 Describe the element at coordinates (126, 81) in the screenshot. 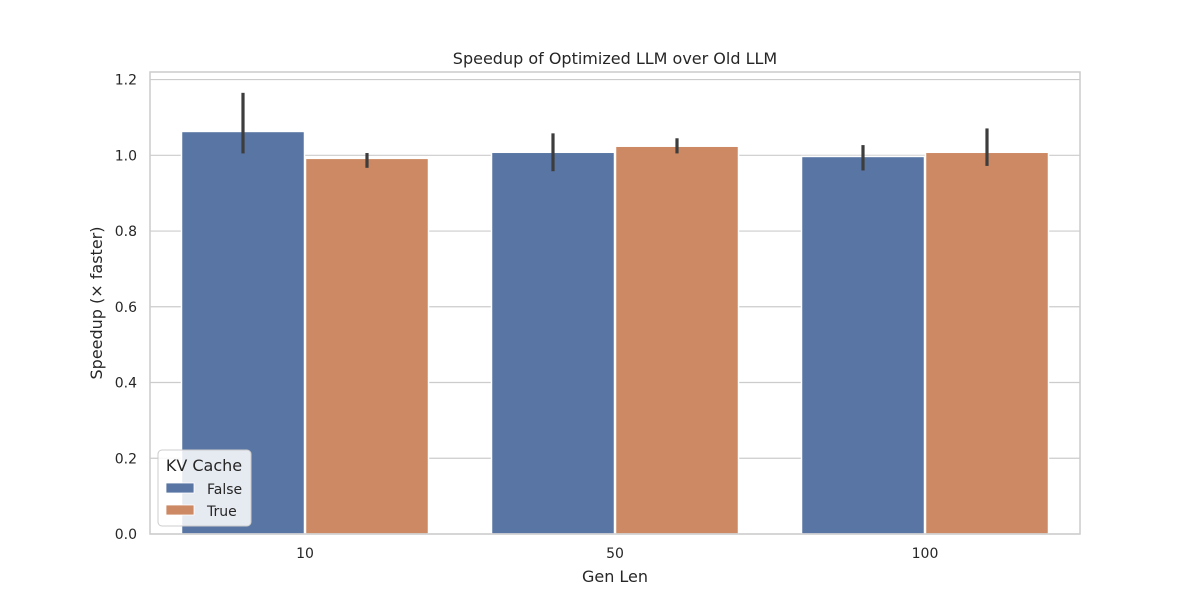

I see `y-tick-label: 1.2` at that location.